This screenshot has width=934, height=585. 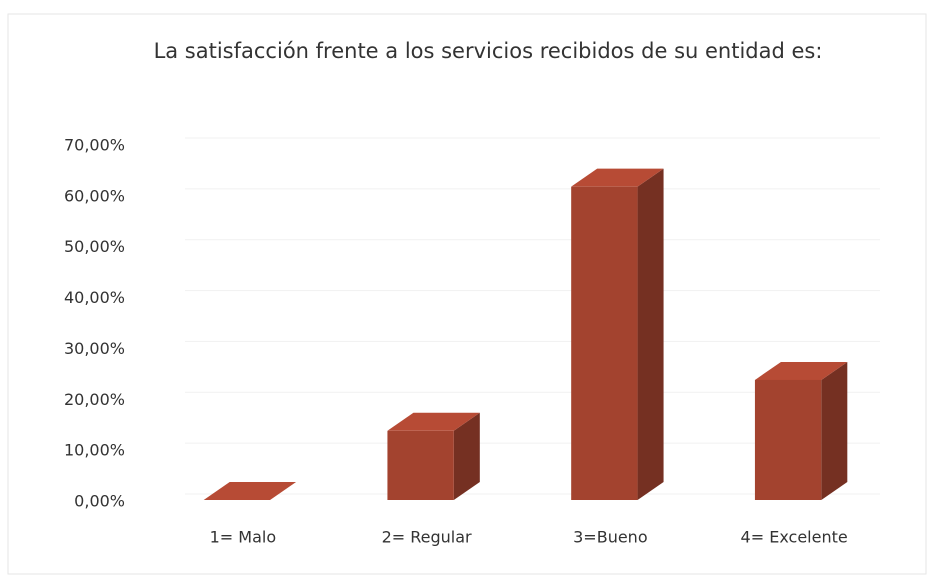 What do you see at coordinates (94, 195) in the screenshot?
I see `y-tick-label: 60,00%` at bounding box center [94, 195].